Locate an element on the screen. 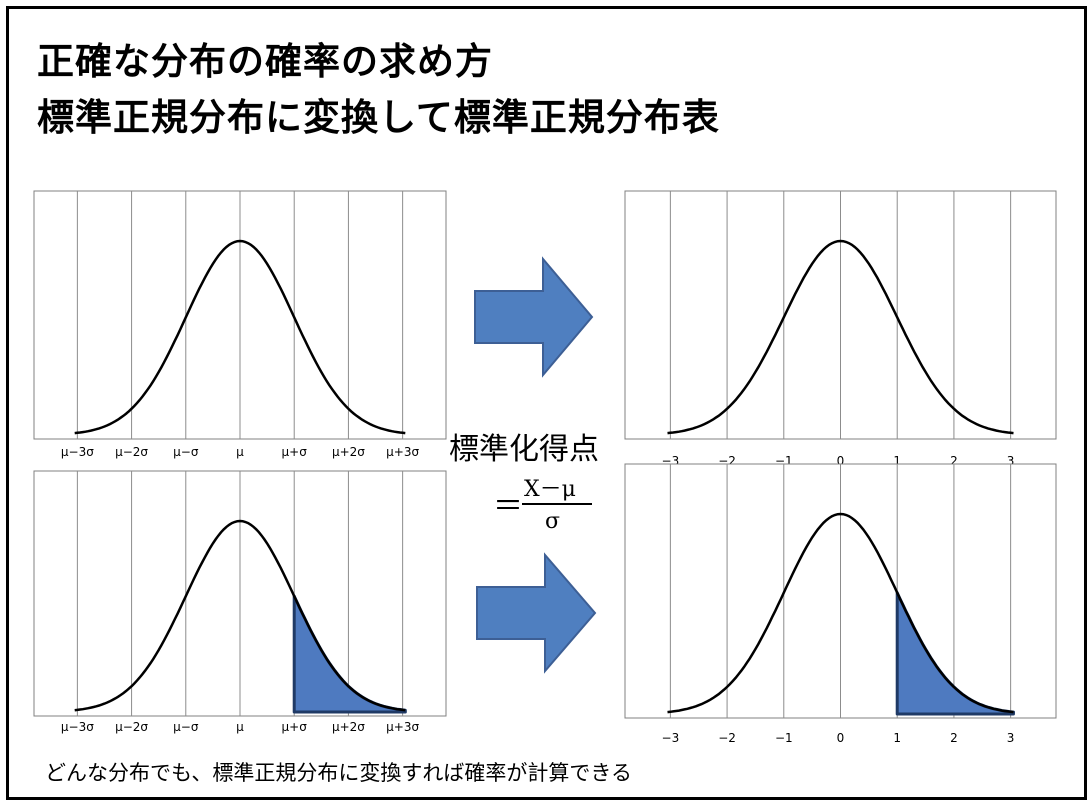 Image resolution: width=1091 pixels, height=804 pixels. fraction-bar is located at coordinates (557, 504).